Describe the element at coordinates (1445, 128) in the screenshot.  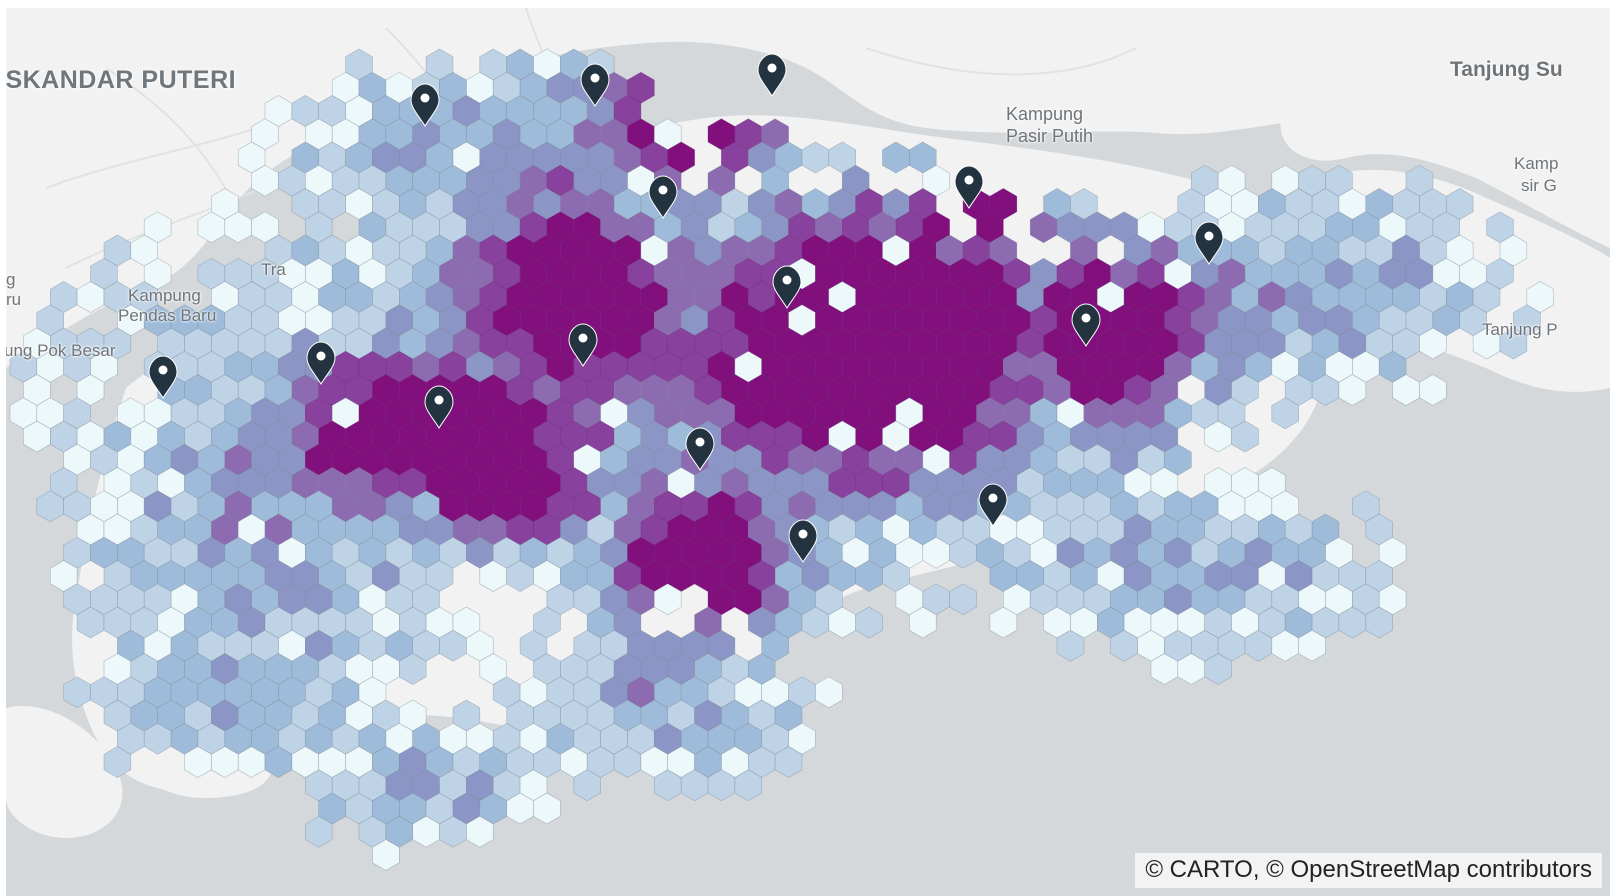
I see `land-northeast` at that location.